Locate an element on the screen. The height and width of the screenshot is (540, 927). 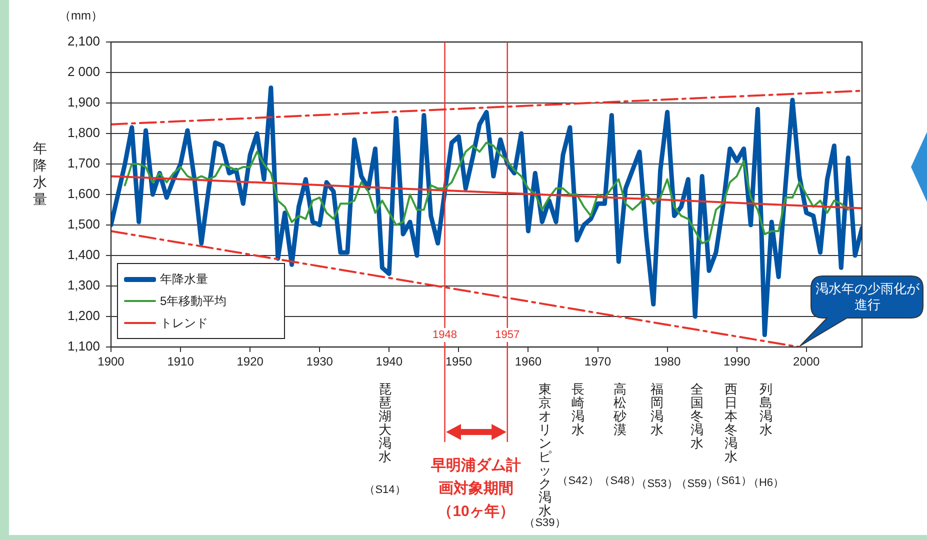
y-tick-label: 1,200 is located at coordinates (83, 316).